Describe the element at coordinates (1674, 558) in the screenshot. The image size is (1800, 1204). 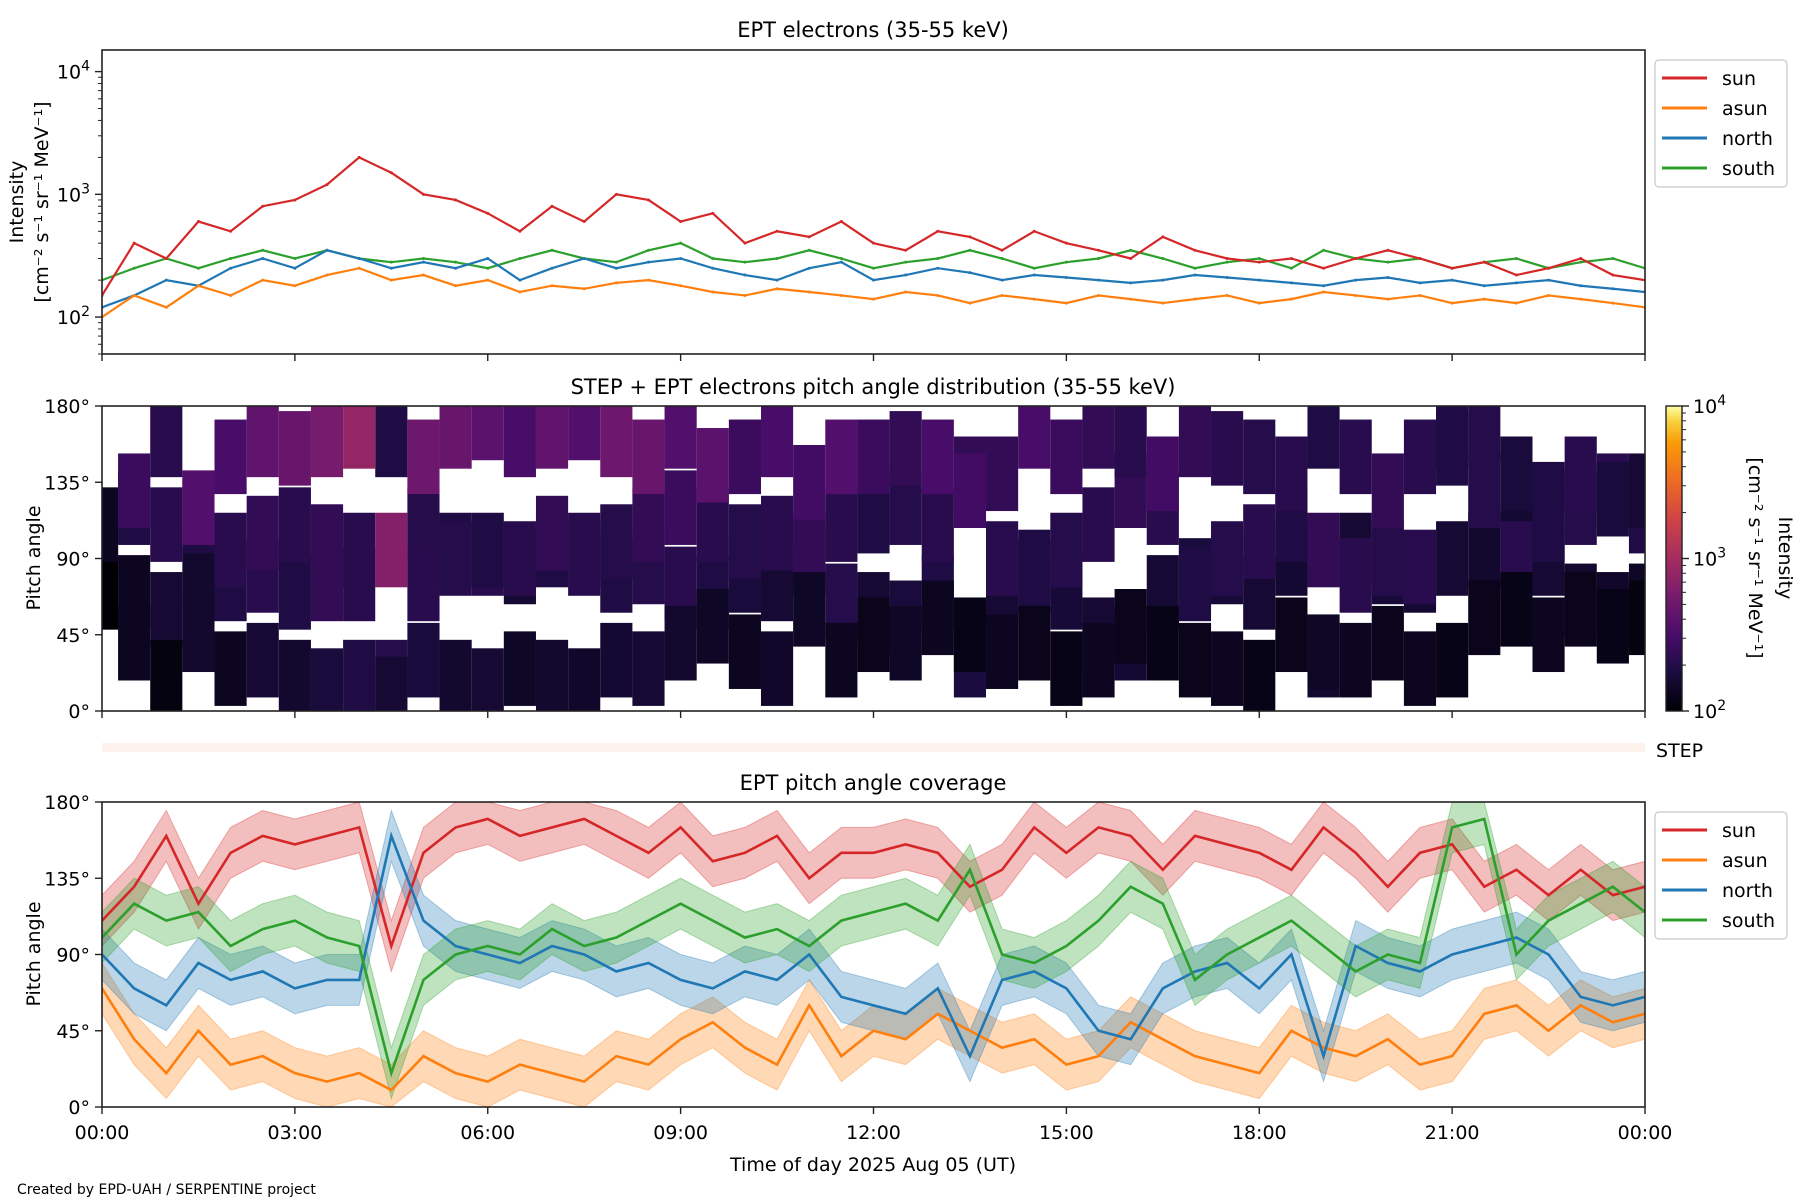
I see `colorbar` at that location.